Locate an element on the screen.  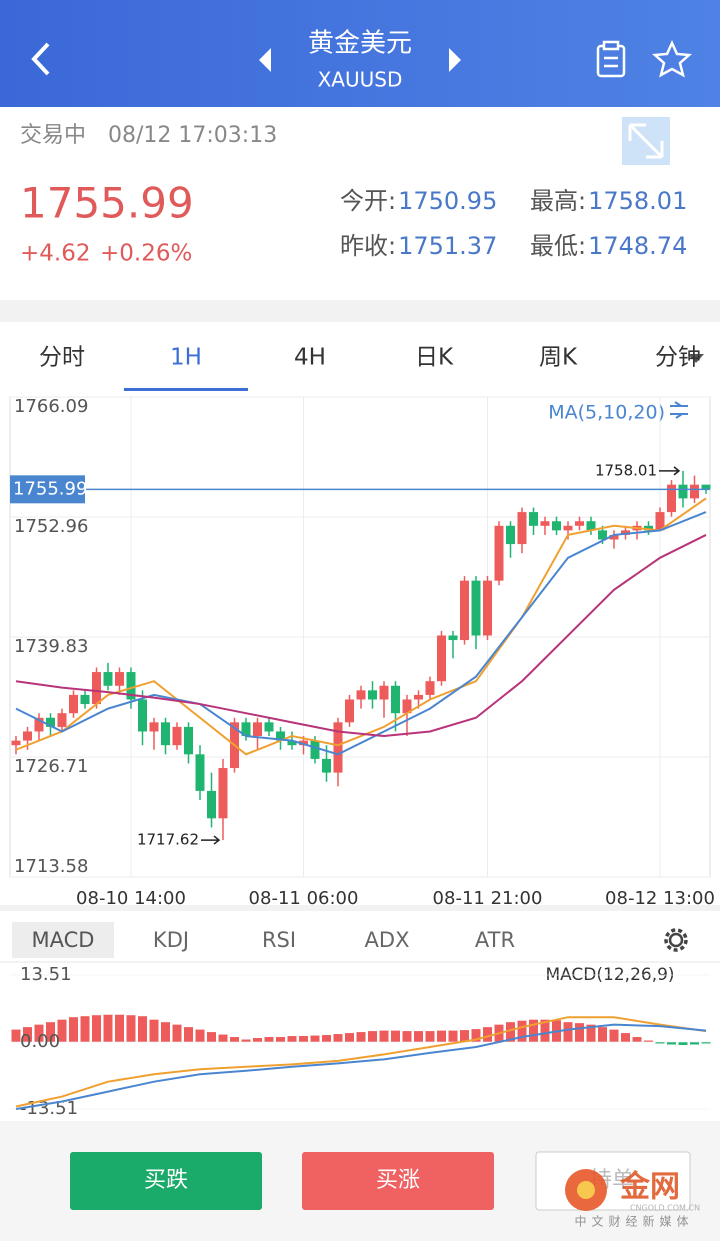
y-tick-label: 1726.71 is located at coordinates (51, 766).